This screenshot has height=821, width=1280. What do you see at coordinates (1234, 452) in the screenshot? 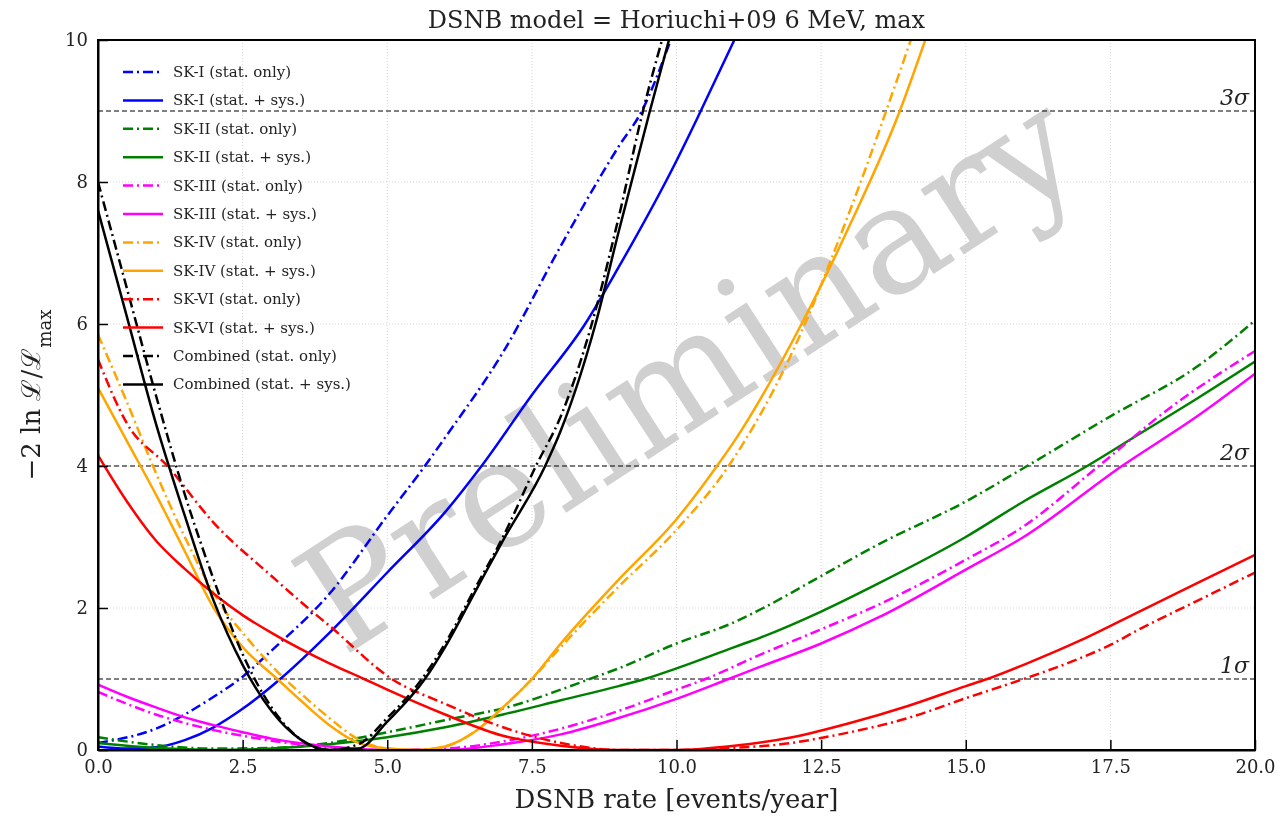
I see `ref-line-label: 2σ` at bounding box center [1234, 452].